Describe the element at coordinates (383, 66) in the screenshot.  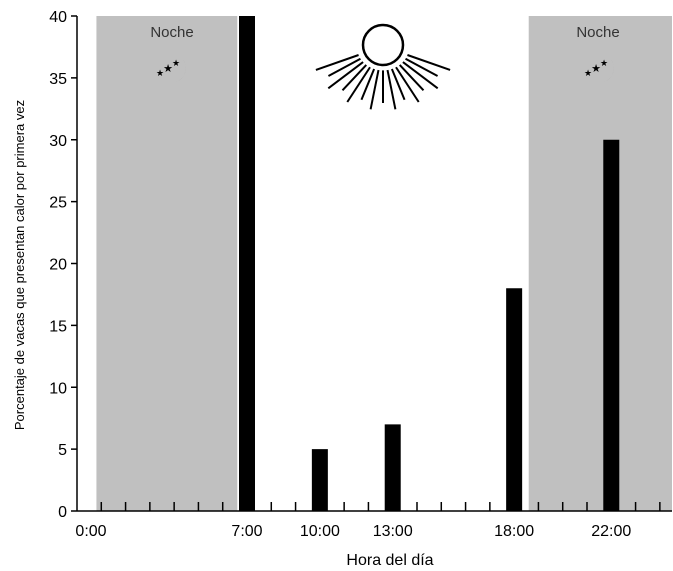
I see `sun-icon` at that location.